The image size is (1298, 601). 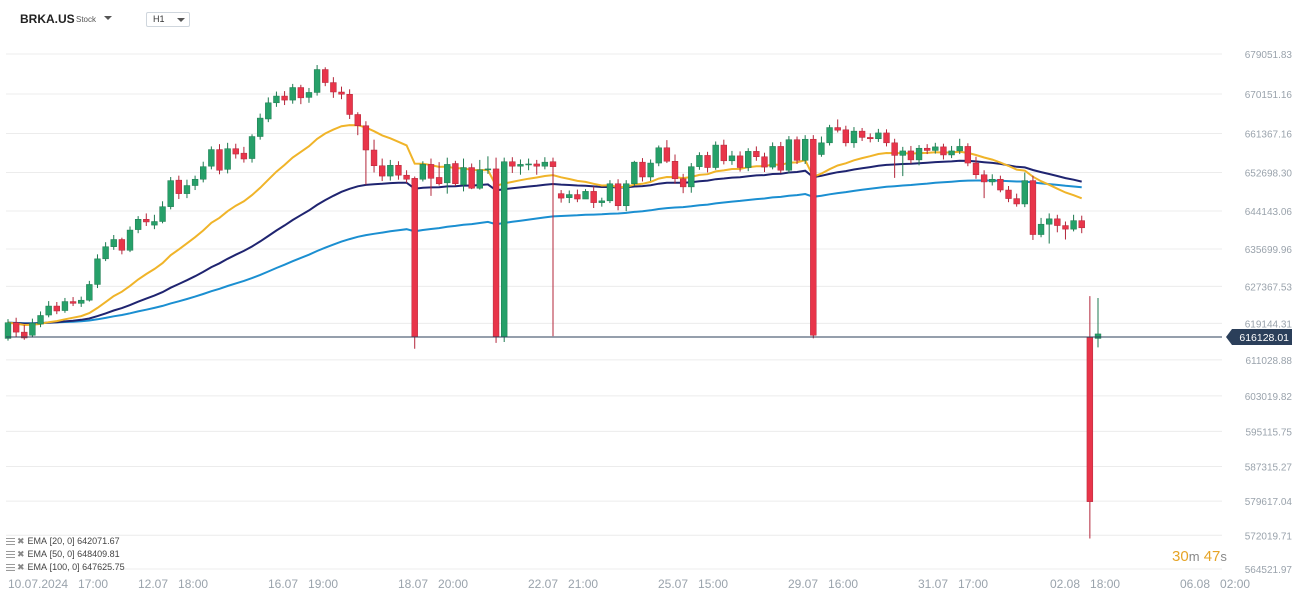 What do you see at coordinates (65, 541) in the screenshot?
I see `legend-row-ema20: ✖ EMA [20, 0] 642071.67` at bounding box center [65, 541].